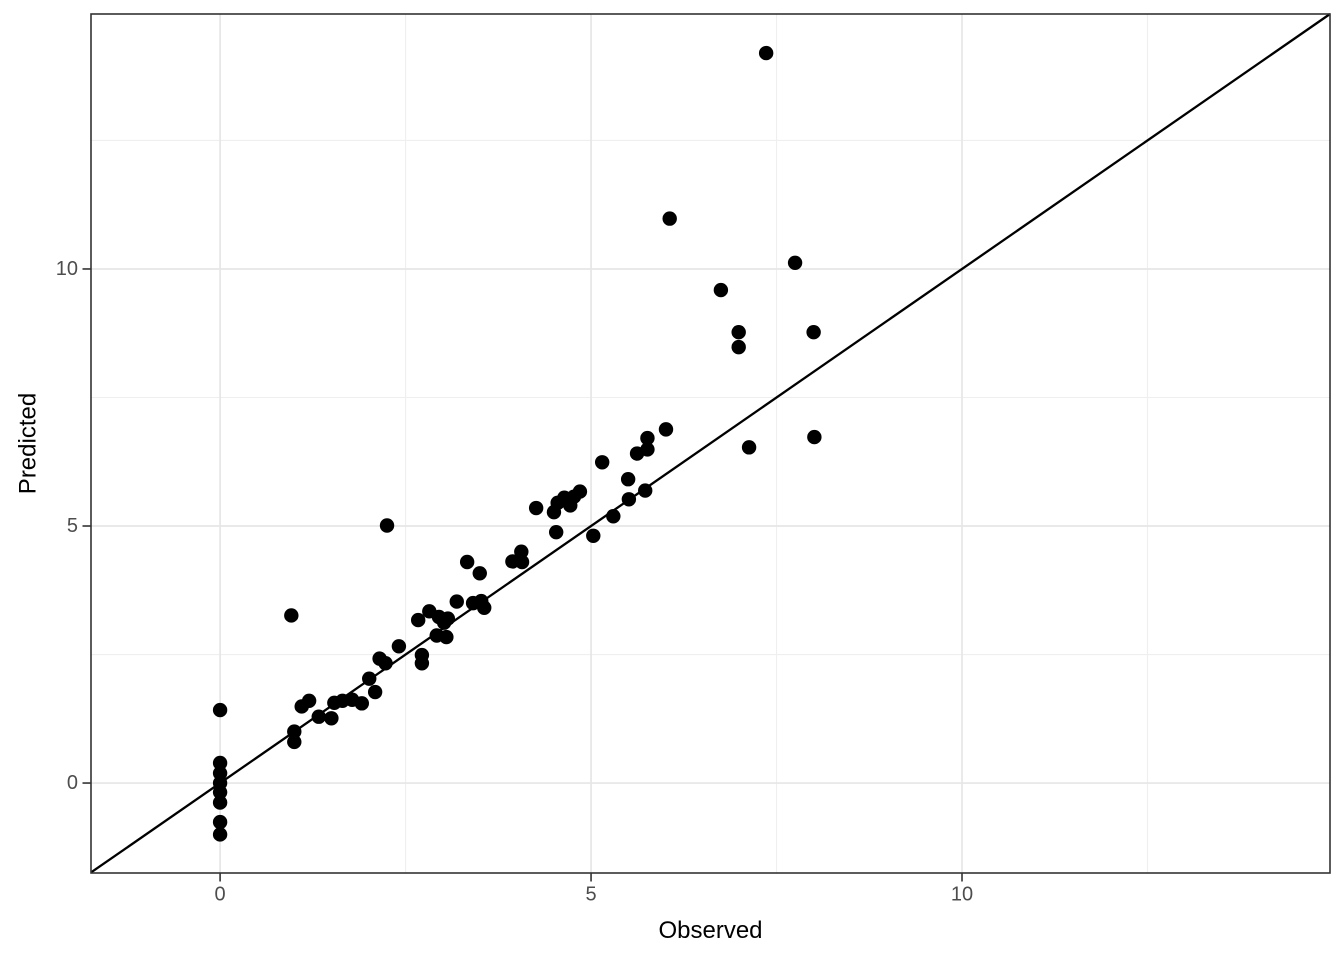  What do you see at coordinates (72, 783) in the screenshot?
I see `y-tick-label: 0` at bounding box center [72, 783].